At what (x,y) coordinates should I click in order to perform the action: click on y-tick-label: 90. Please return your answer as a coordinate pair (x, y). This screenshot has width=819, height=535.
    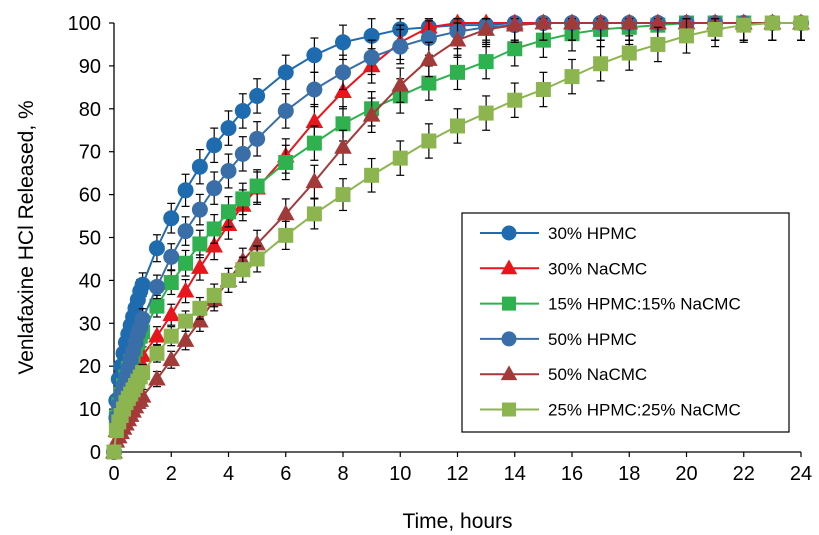
    Looking at the image, I should click on (90, 67).